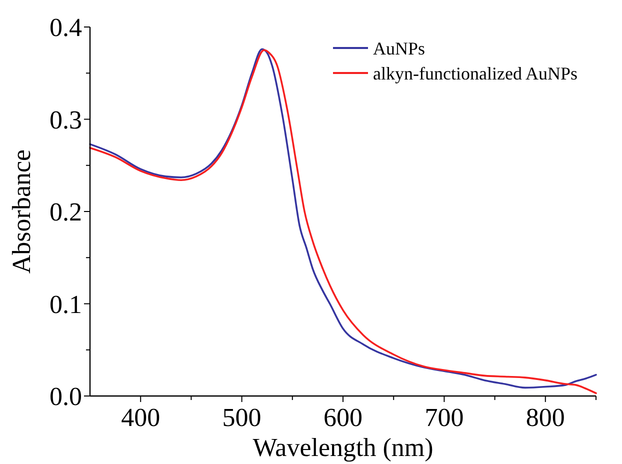  What do you see at coordinates (343, 417) in the screenshot?
I see `x-tick-label: 600` at bounding box center [343, 417].